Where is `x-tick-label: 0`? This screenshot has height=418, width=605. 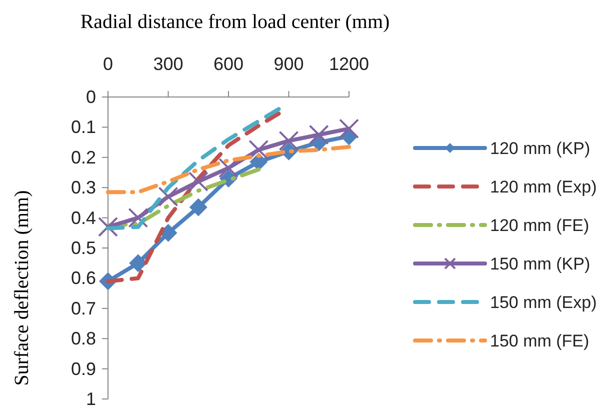 x-tick-label: 0 is located at coordinates (108, 64).